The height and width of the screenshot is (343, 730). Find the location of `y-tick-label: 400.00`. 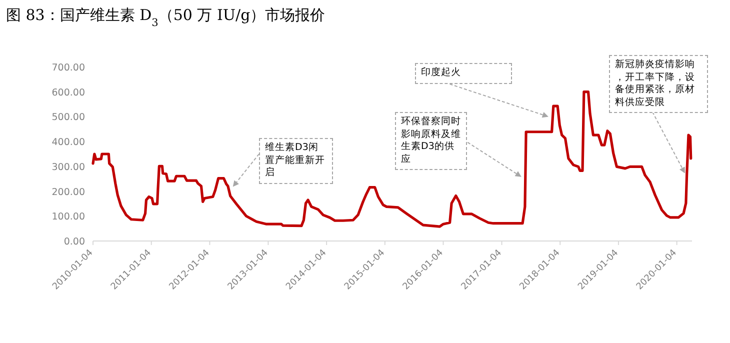

y-tick-label: 400.00 is located at coordinates (68, 142).